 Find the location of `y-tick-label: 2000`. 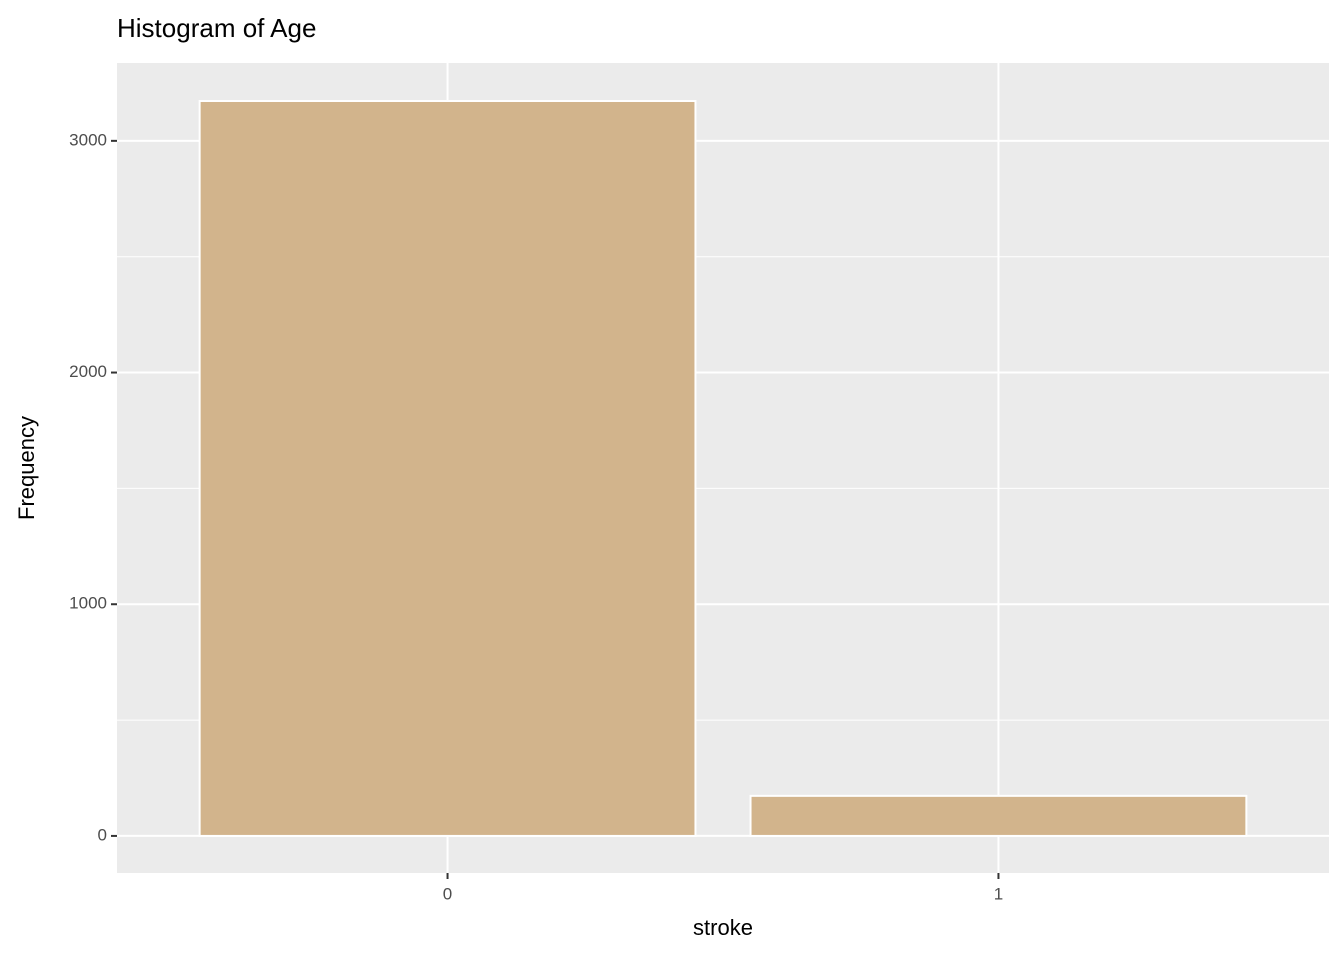

y-tick-label: 2000 is located at coordinates (88, 371).